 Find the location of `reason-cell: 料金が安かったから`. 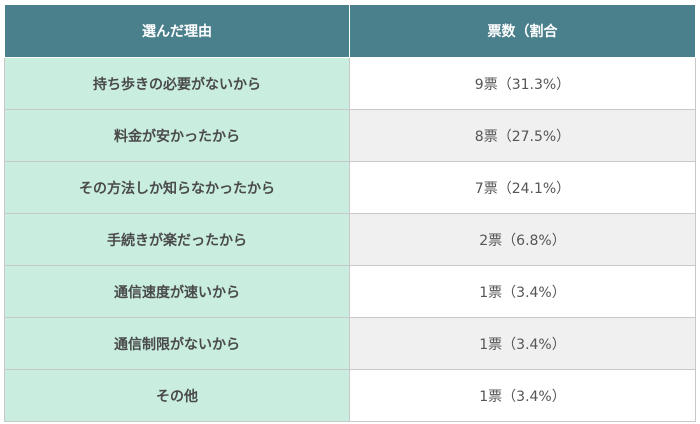

reason-cell: 料金が安かったから is located at coordinates (177, 135).